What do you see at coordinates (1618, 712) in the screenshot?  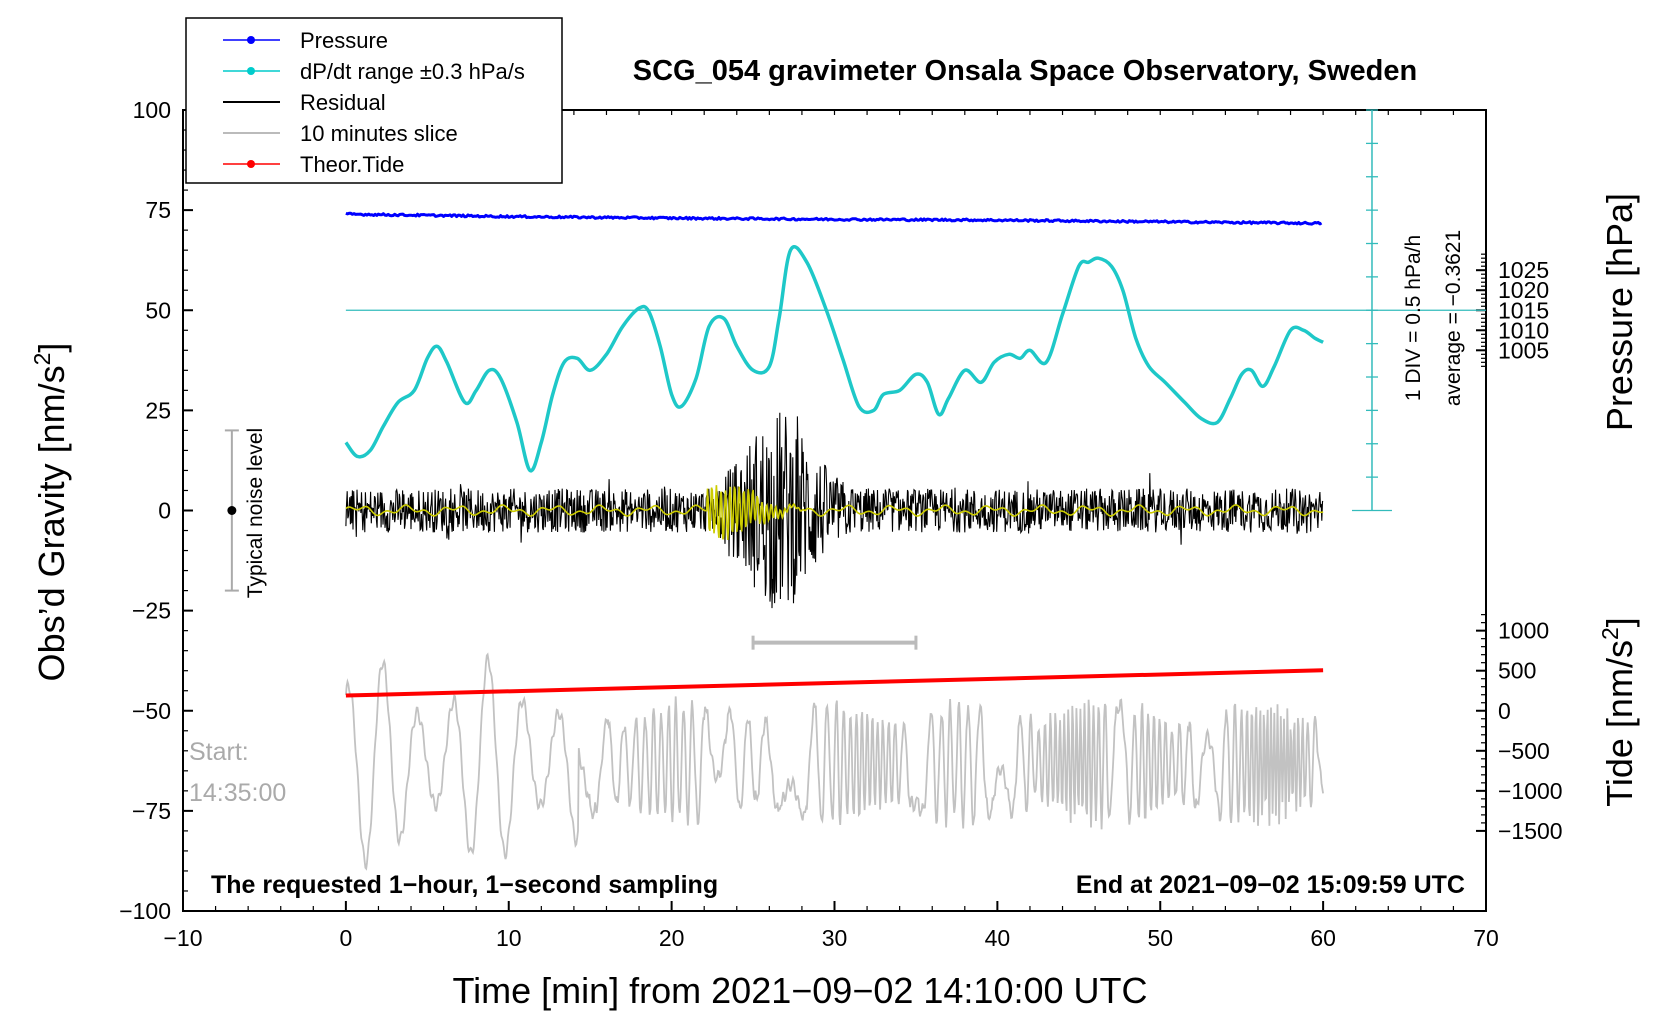 I see `y-axis-label-tide: Tide [nm/s2]` at bounding box center [1618, 712].